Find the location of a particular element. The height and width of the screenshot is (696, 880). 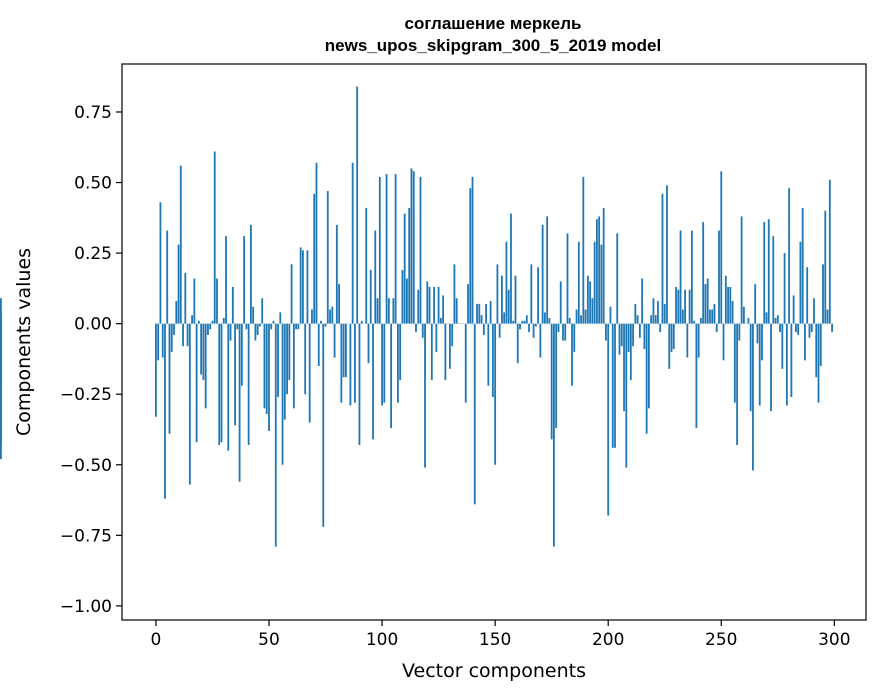

y-tick-label: 0.50 is located at coordinates (93, 184).